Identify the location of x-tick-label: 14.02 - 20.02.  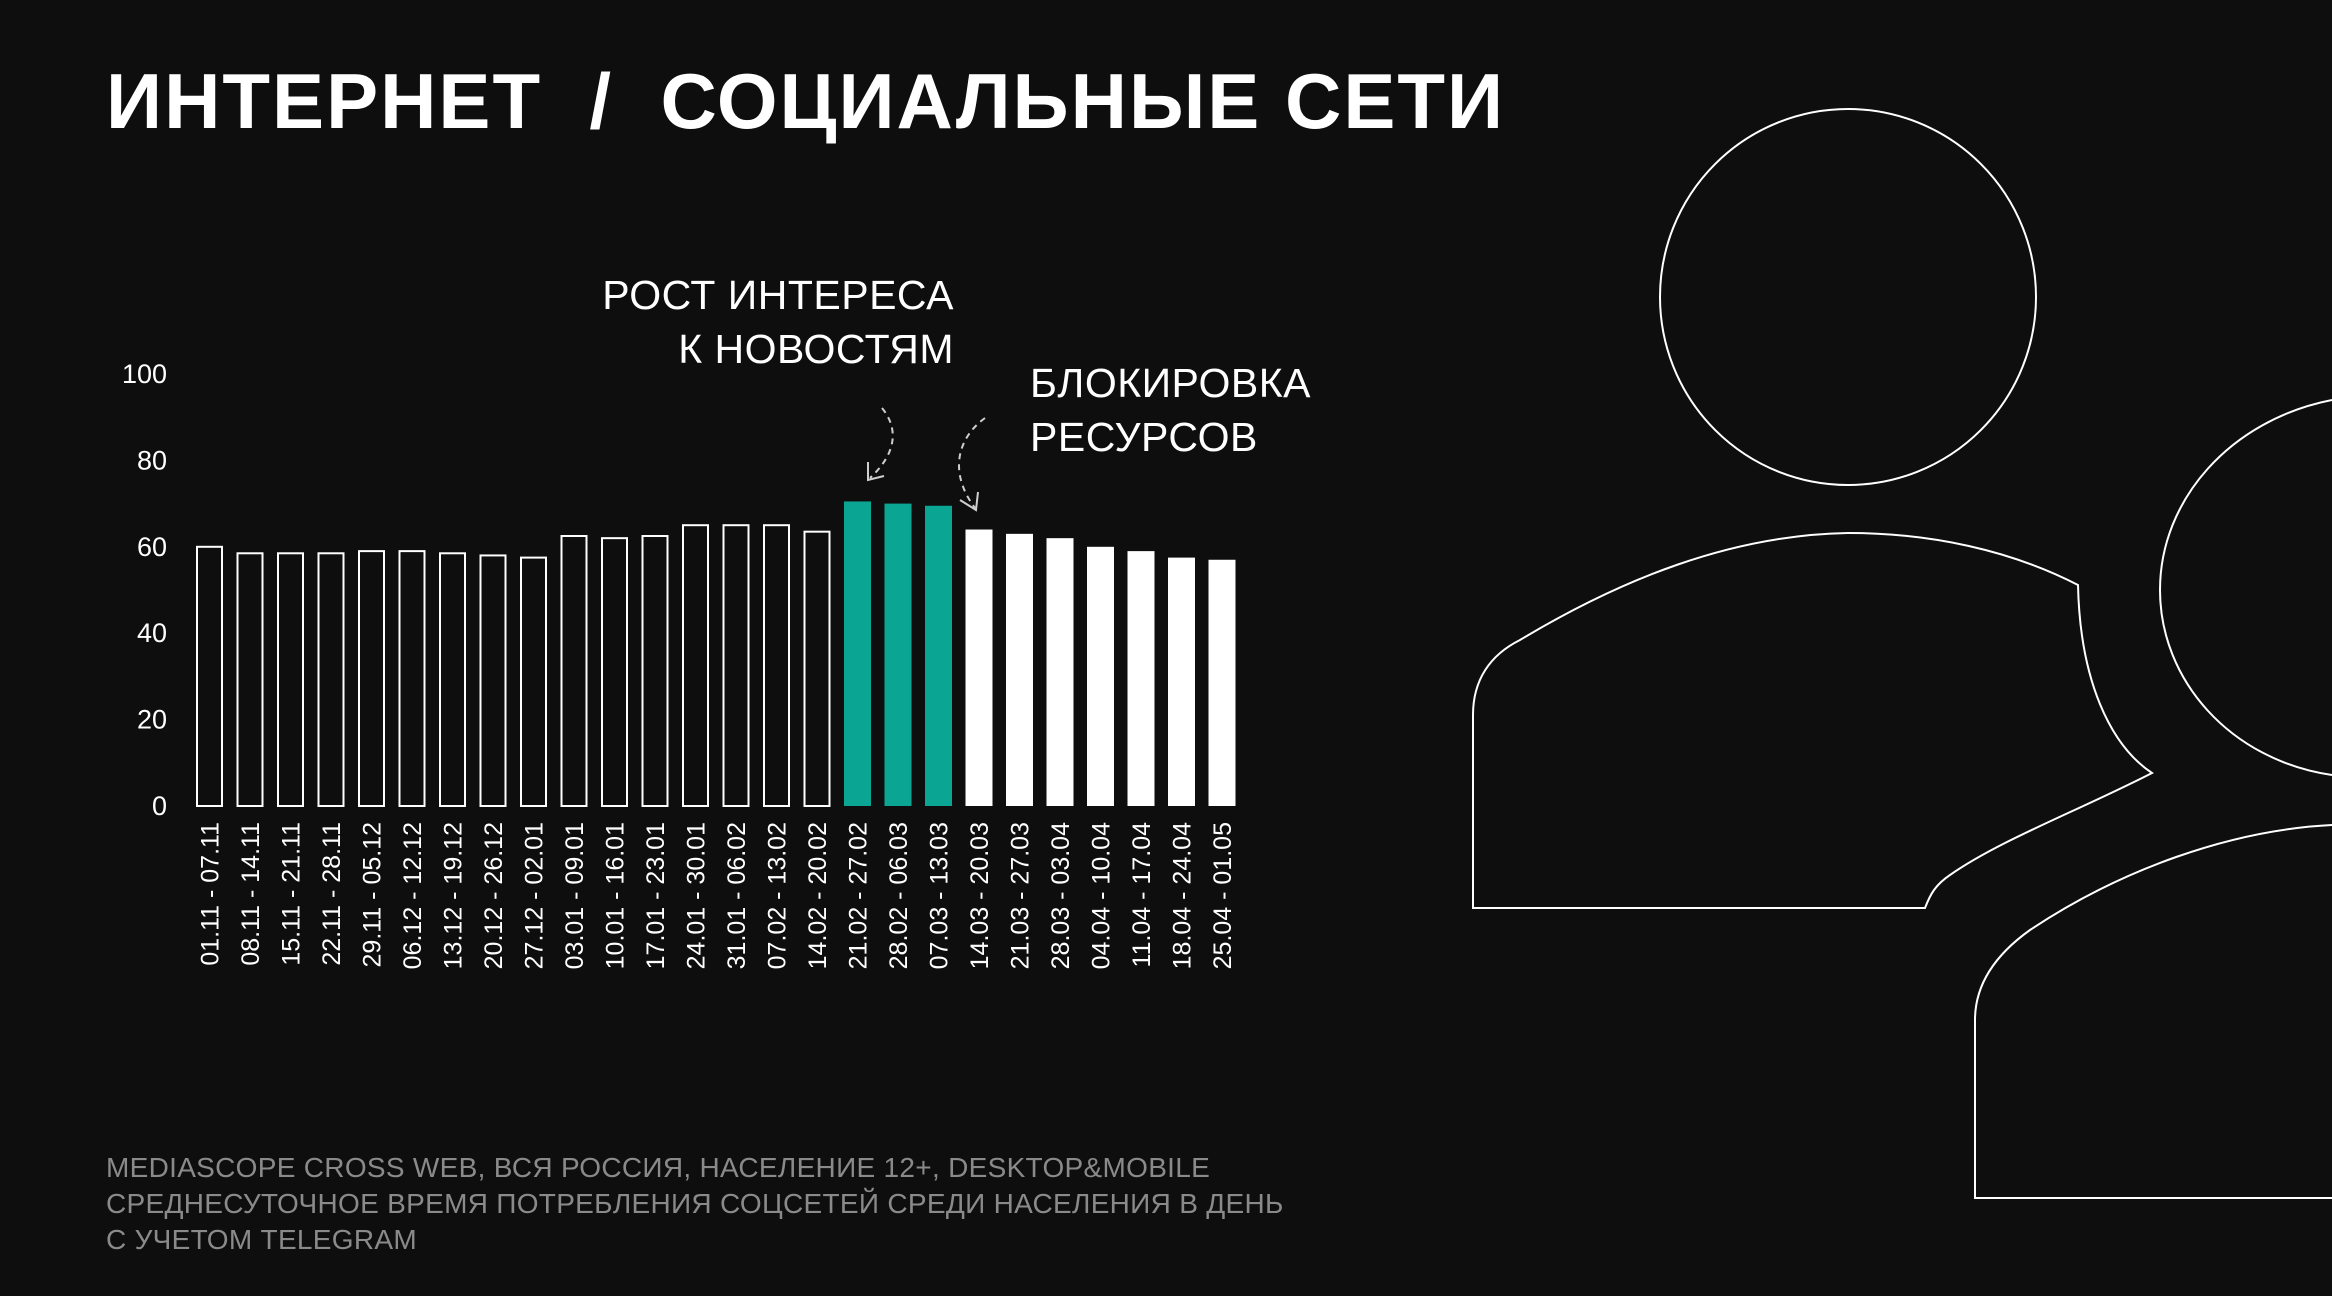
(818, 895).